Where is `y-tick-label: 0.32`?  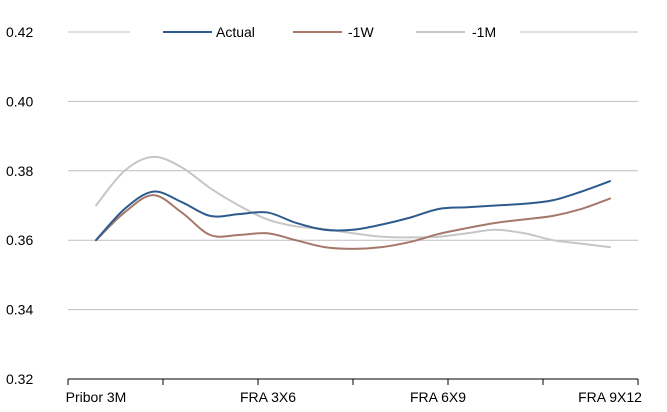 y-tick-label: 0.32 is located at coordinates (19, 379).